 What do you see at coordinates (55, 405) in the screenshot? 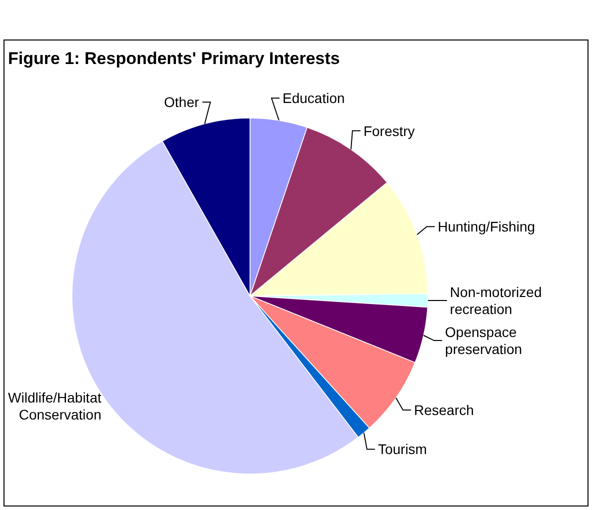
I see `slice-label: Wildlife/Habitat Conservation` at bounding box center [55, 405].